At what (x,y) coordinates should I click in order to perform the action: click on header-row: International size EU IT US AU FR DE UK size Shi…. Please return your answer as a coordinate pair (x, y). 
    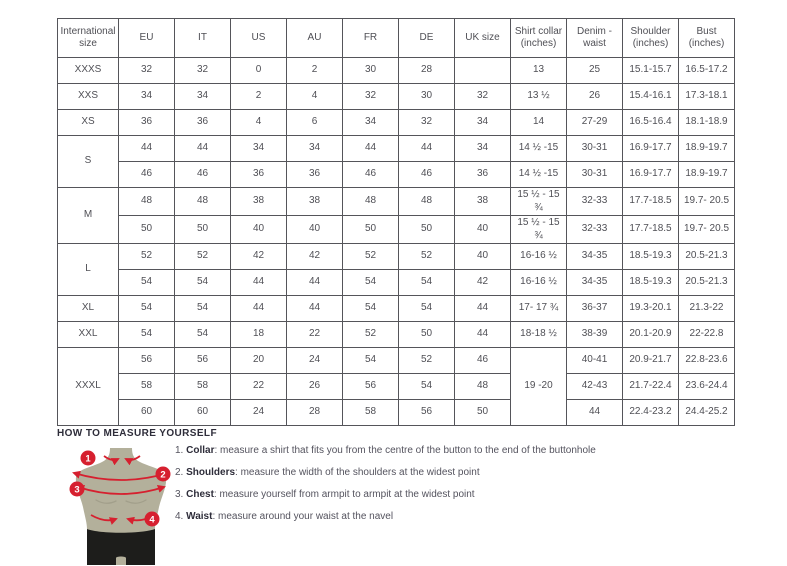
    Looking at the image, I should click on (396, 38).